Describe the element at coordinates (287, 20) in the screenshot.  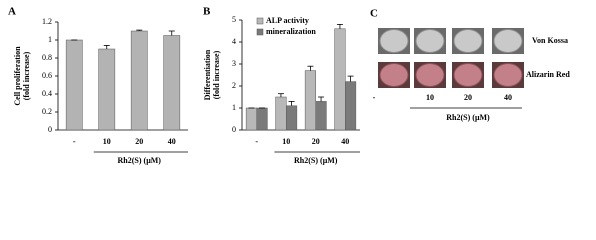
I see `legend-label: ALP activity` at that location.